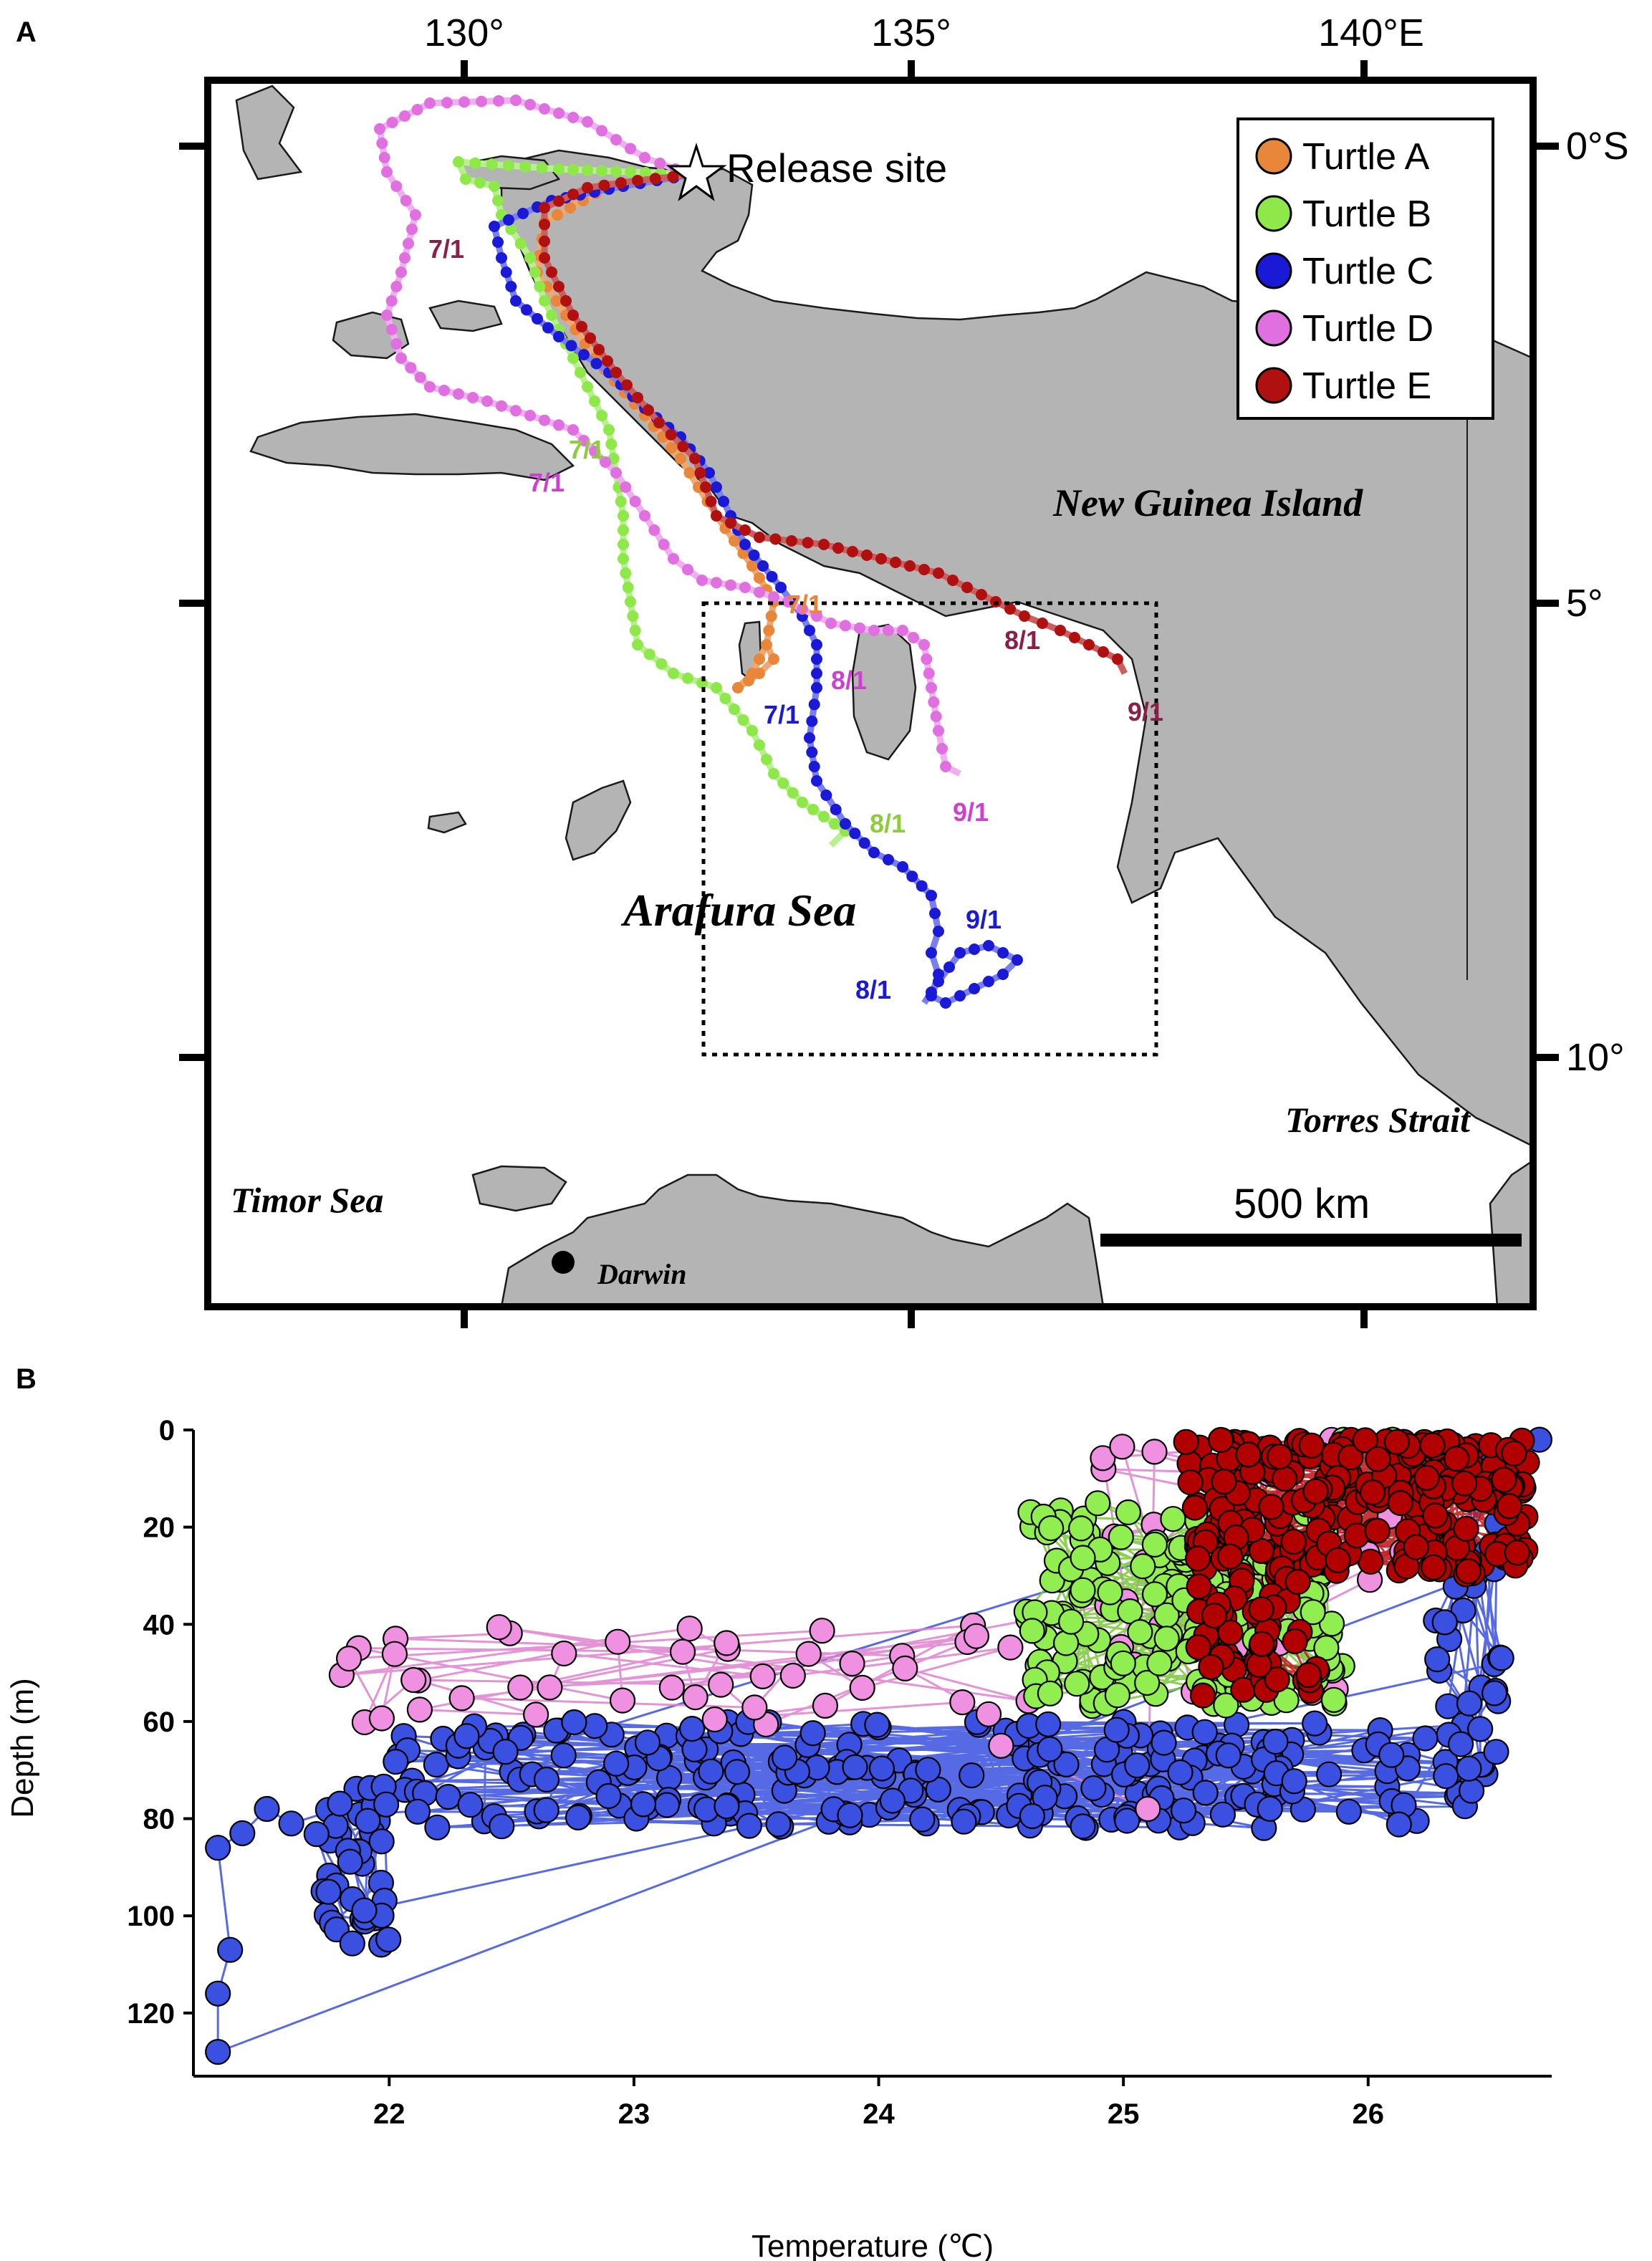 The height and width of the screenshot is (2261, 1652). I want to click on y-tick-label: 20, so click(159, 1528).